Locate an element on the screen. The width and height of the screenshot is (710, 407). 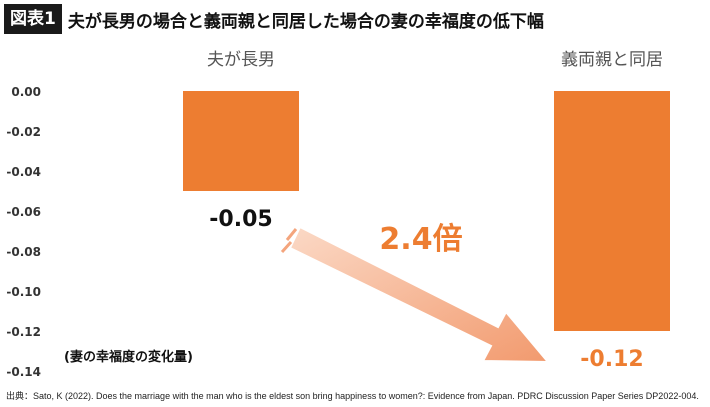
y-tick-label: -0.06 is located at coordinates (23, 212).